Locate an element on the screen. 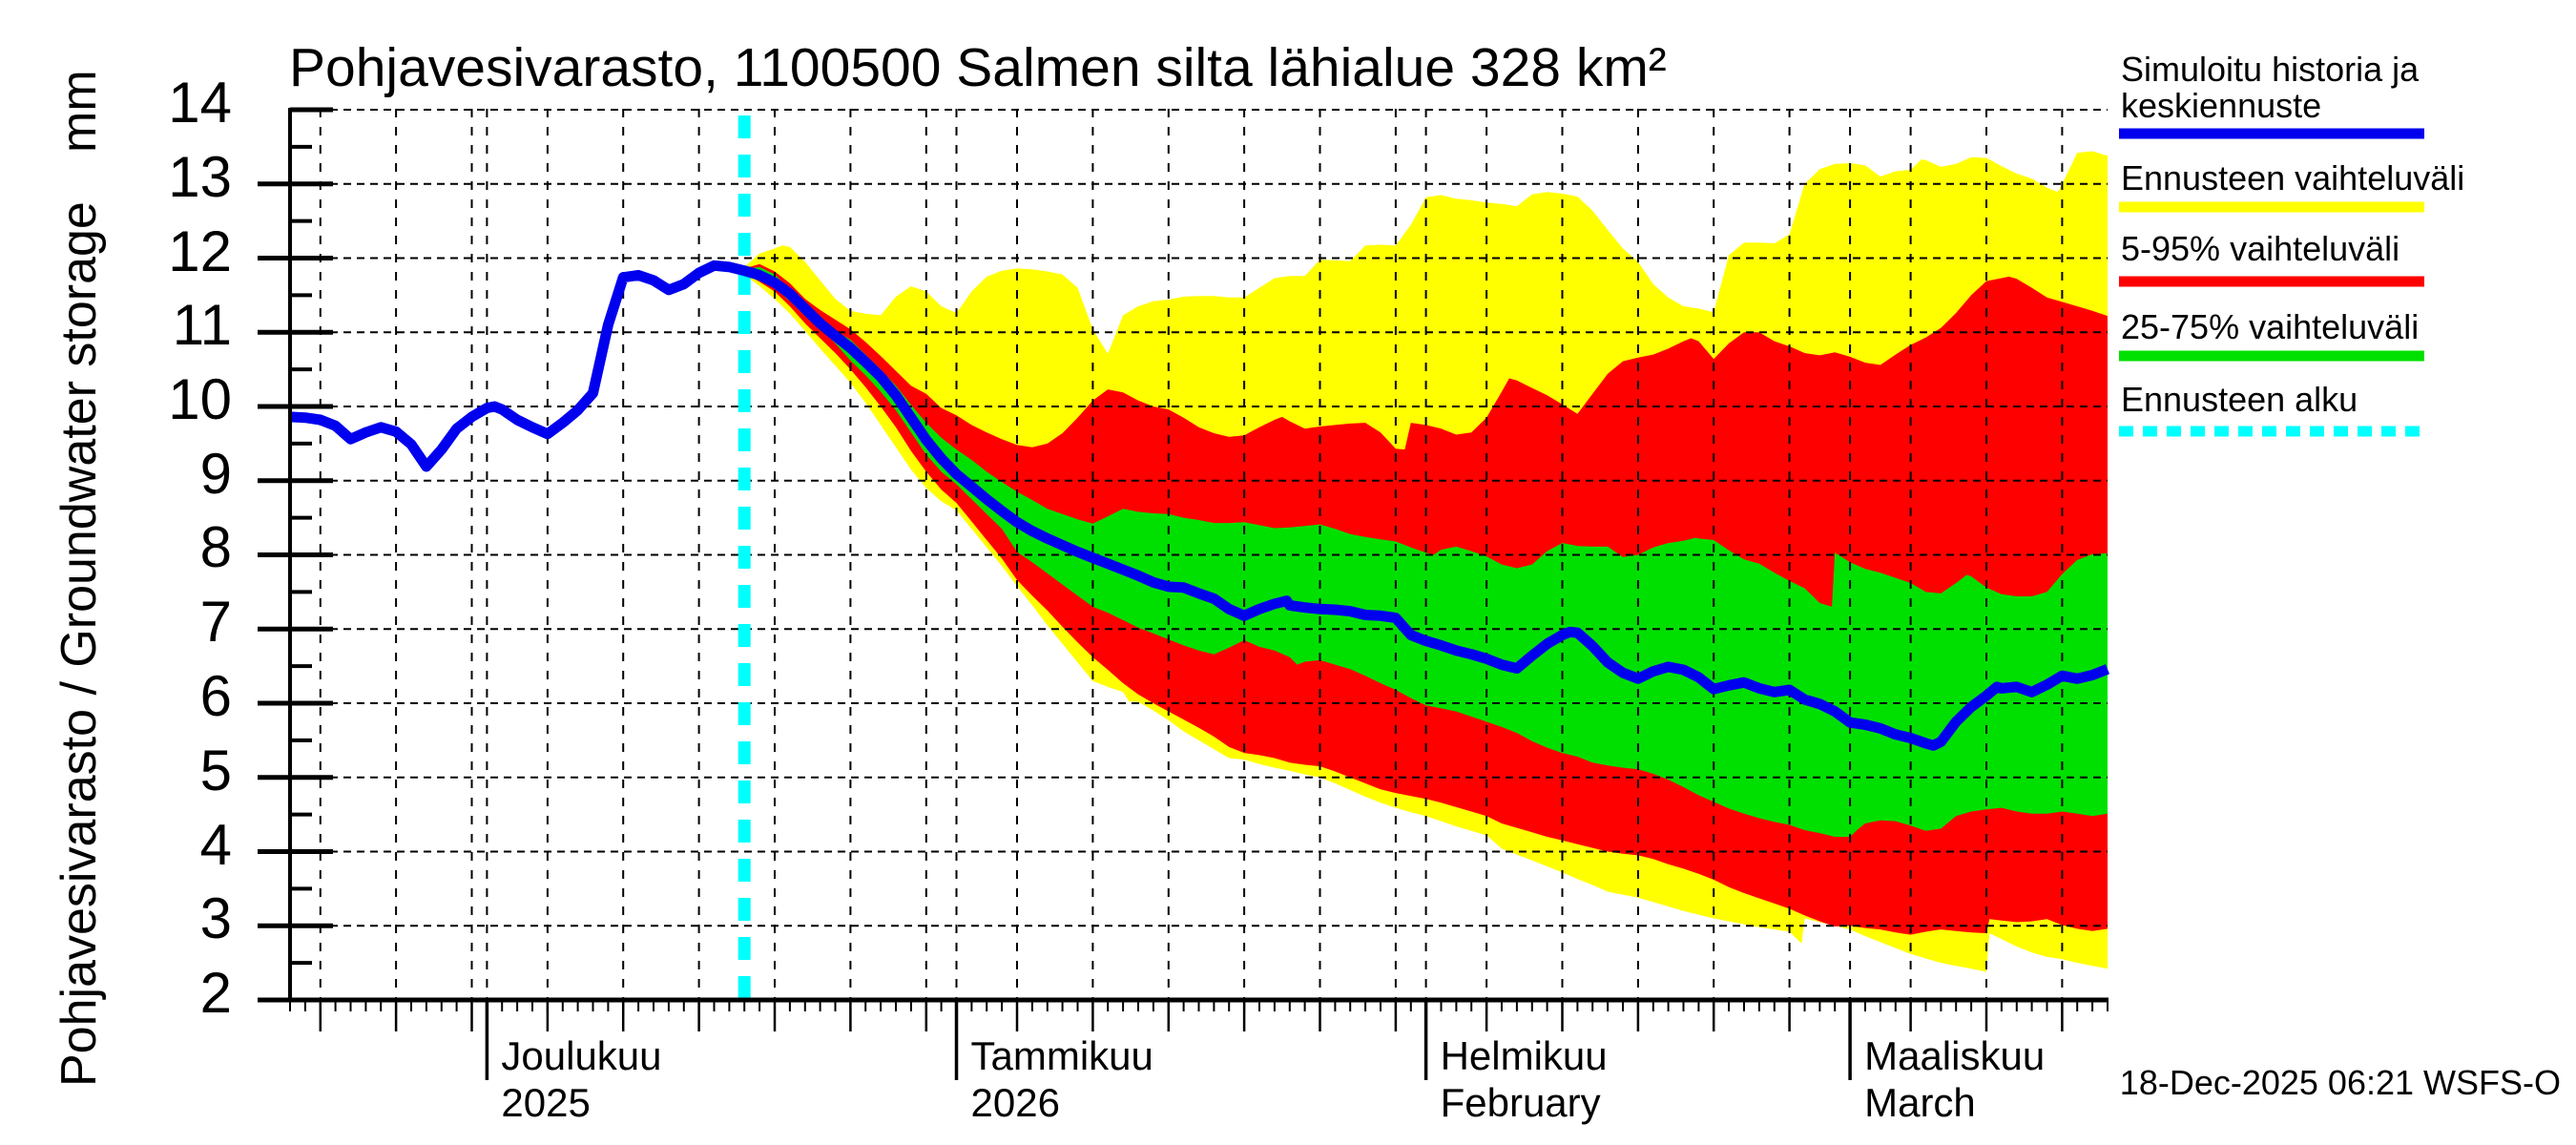  svg-text: 2026 is located at coordinates (1015, 1103).